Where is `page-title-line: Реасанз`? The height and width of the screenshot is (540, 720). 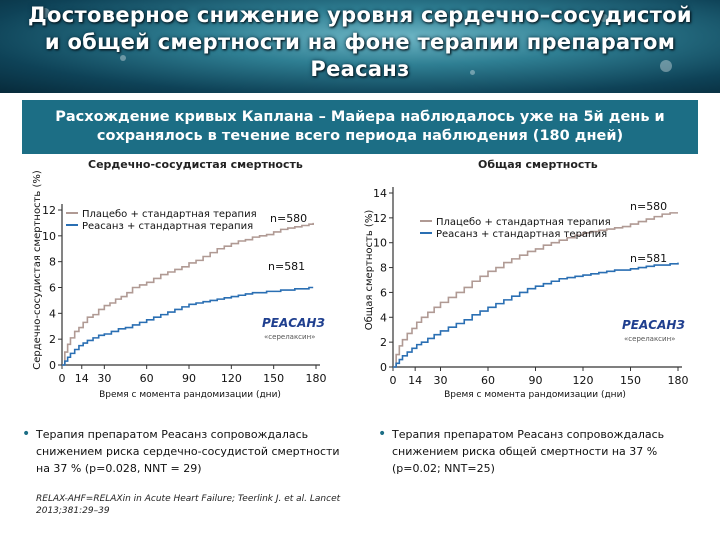
page-title-line: Реасанз is located at coordinates (360, 69).